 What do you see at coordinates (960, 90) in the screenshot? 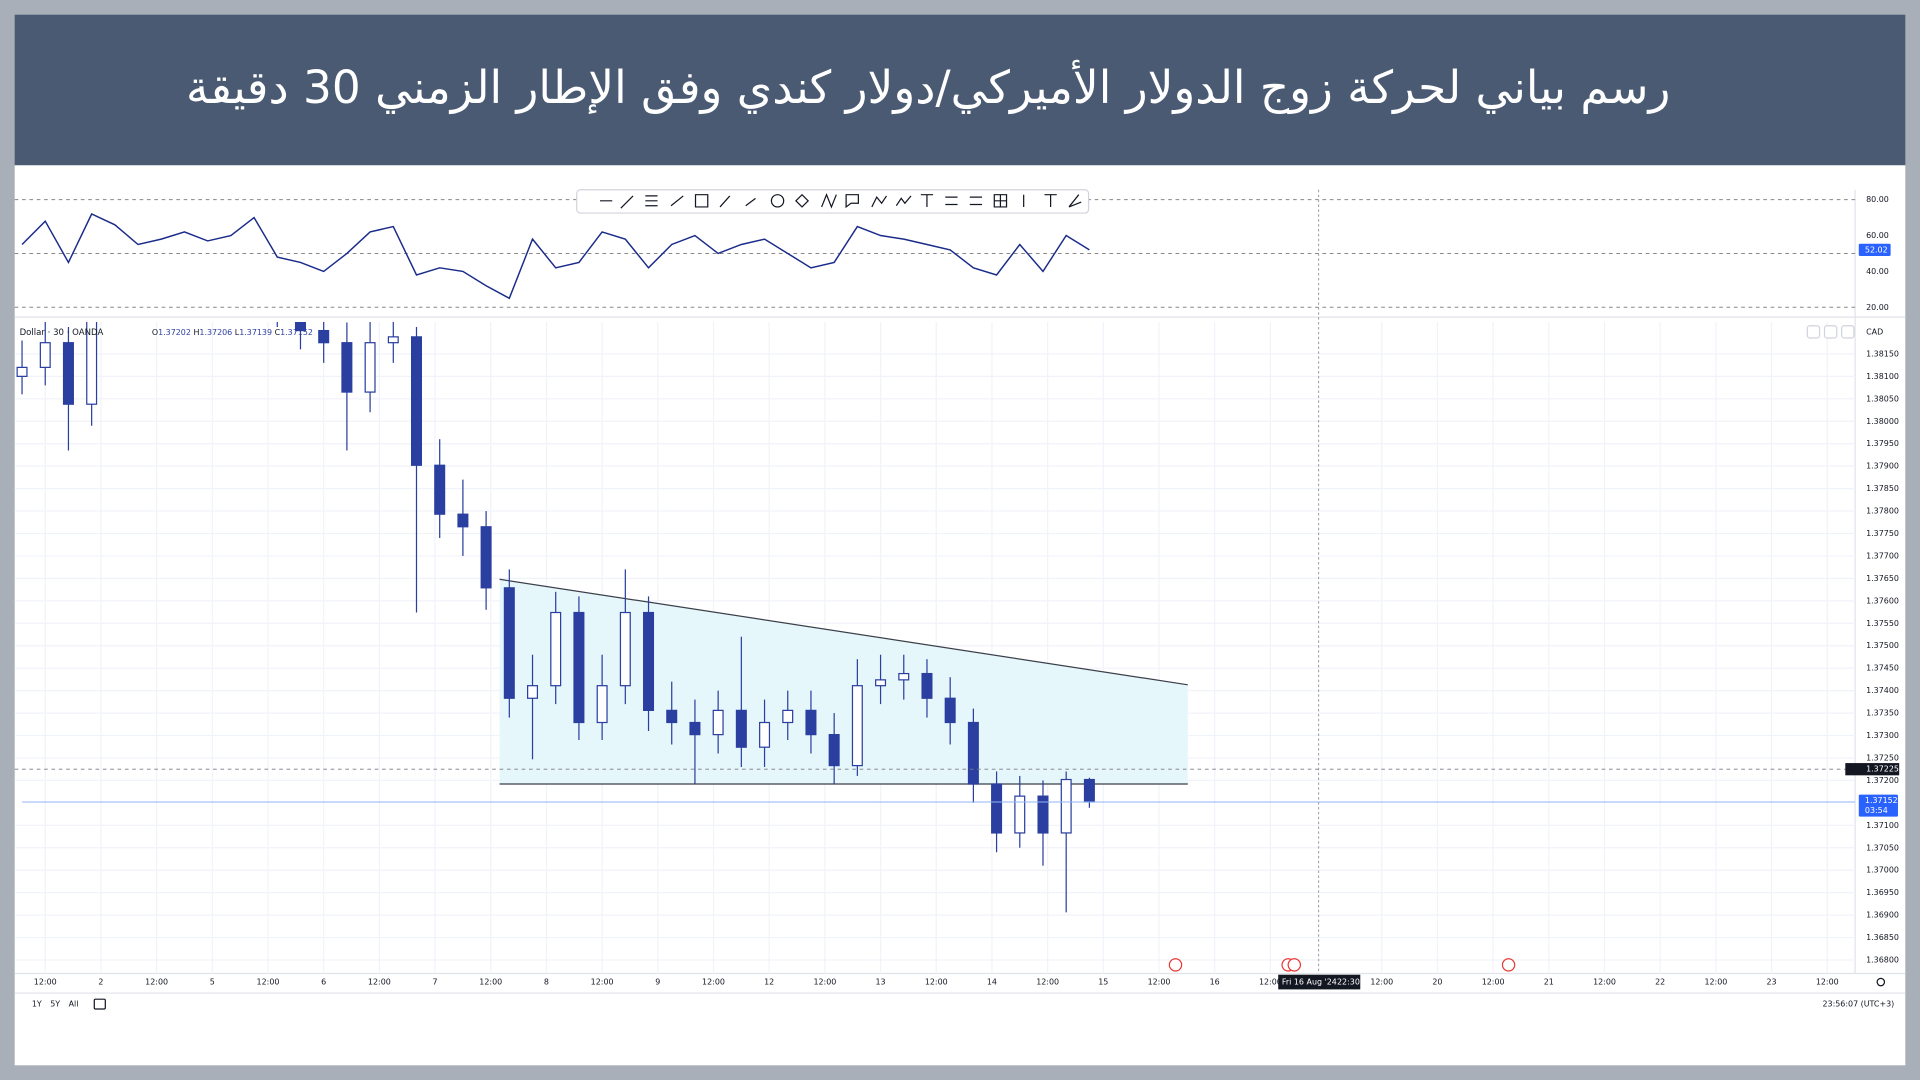
I see `title-bar` at bounding box center [960, 90].